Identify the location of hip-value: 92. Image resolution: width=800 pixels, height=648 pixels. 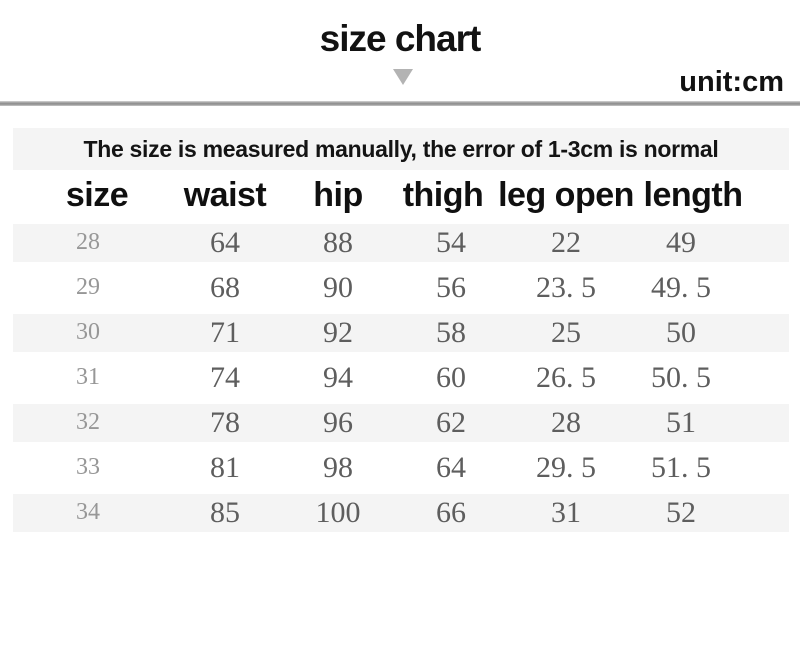
(338, 332).